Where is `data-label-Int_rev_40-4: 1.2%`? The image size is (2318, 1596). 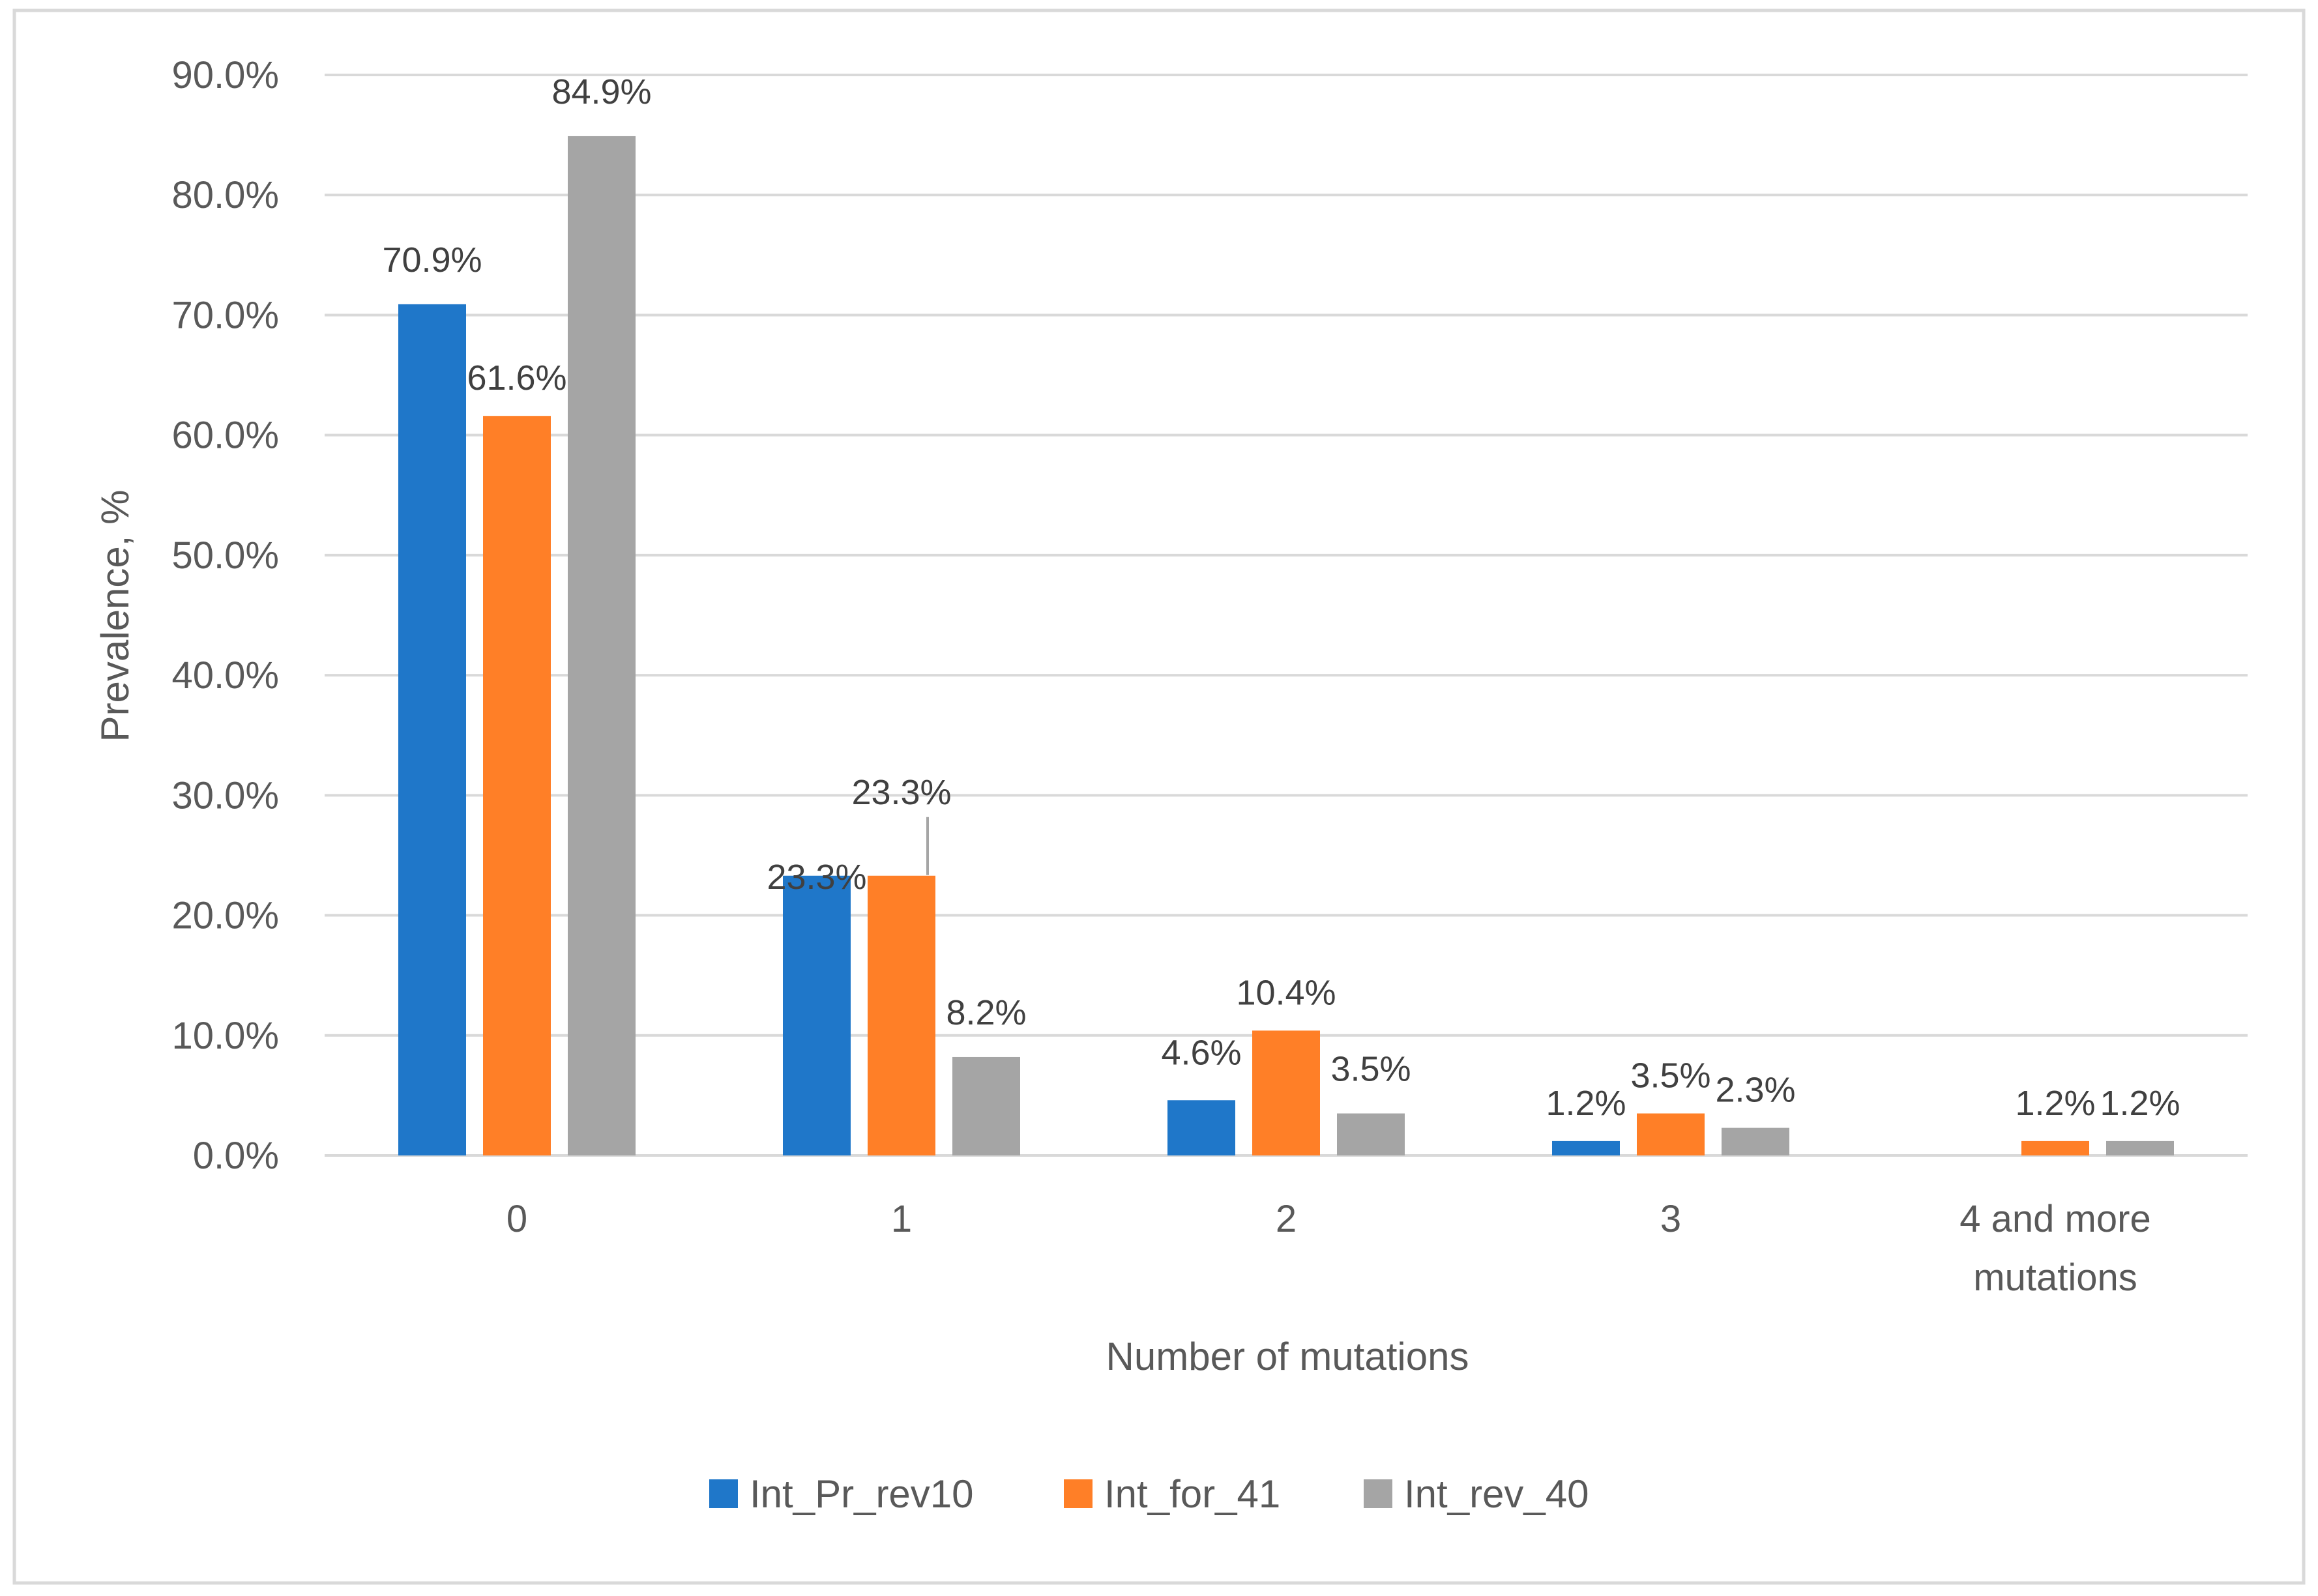 data-label-Int_rev_40-4: 1.2% is located at coordinates (2140, 1103).